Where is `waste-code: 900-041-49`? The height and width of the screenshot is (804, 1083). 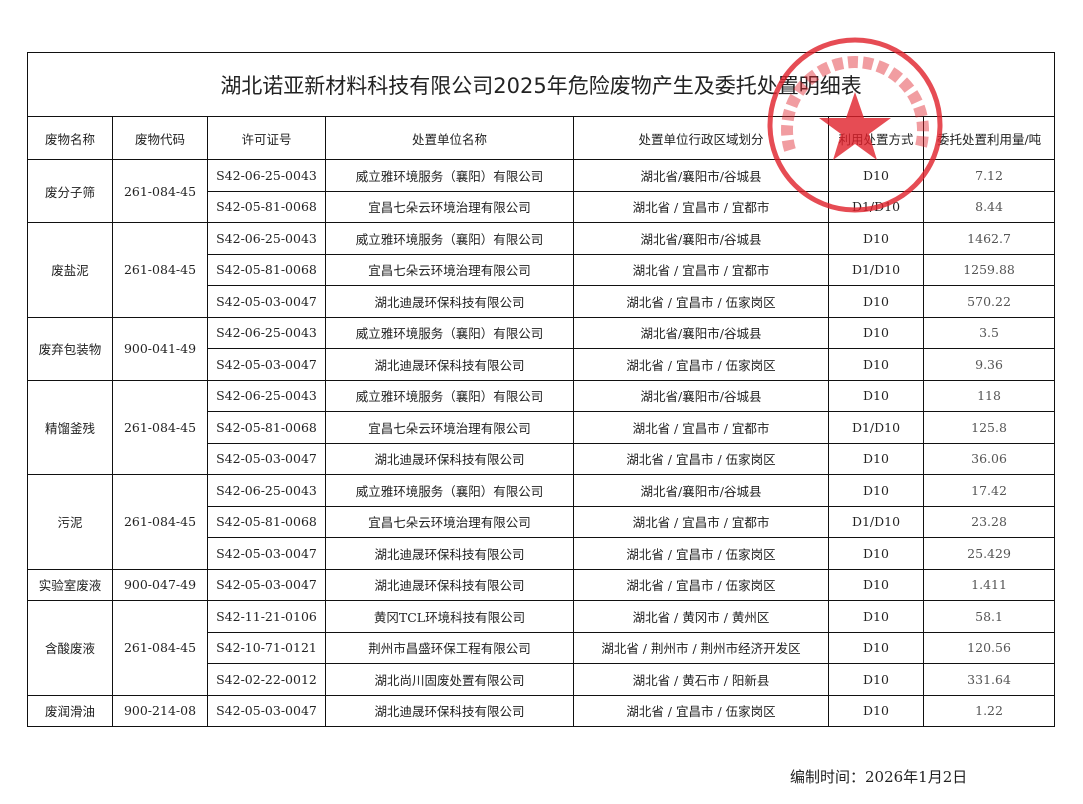 waste-code: 900-041-49 is located at coordinates (160, 348).